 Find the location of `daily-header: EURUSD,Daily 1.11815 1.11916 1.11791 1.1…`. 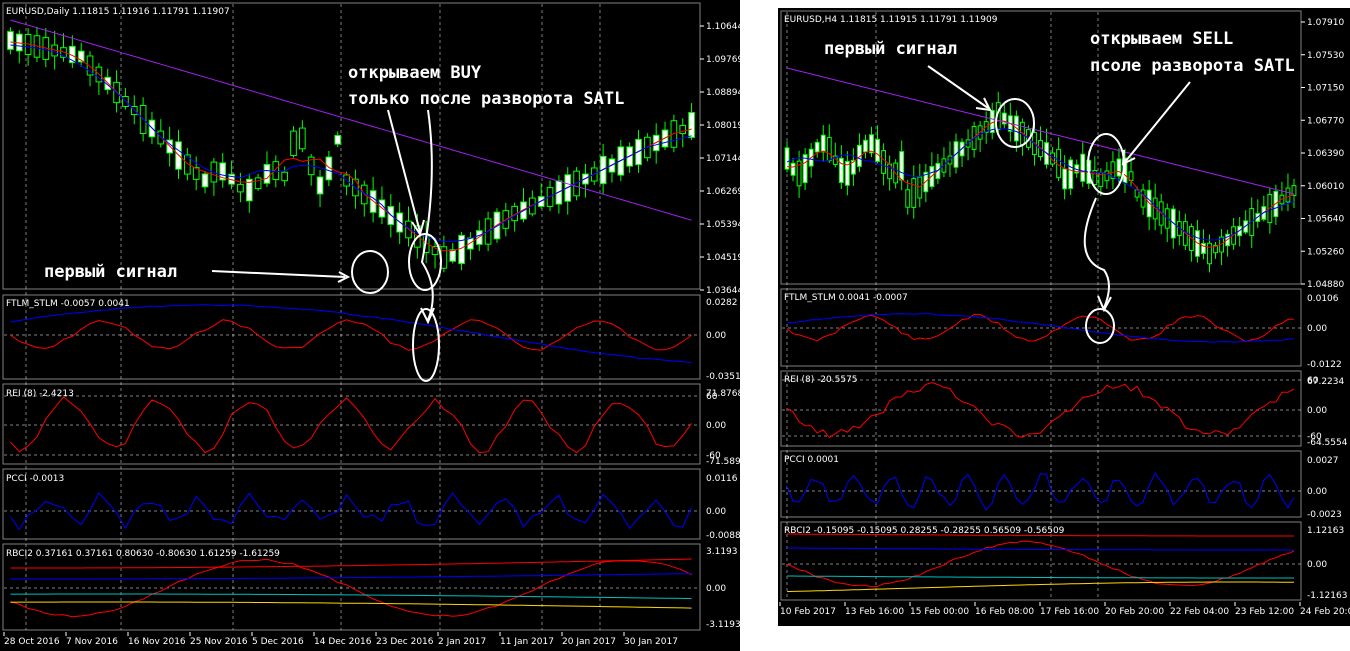

daily-header: EURUSD,Daily 1.11815 1.11916 1.11791 1.1… is located at coordinates (118, 12).